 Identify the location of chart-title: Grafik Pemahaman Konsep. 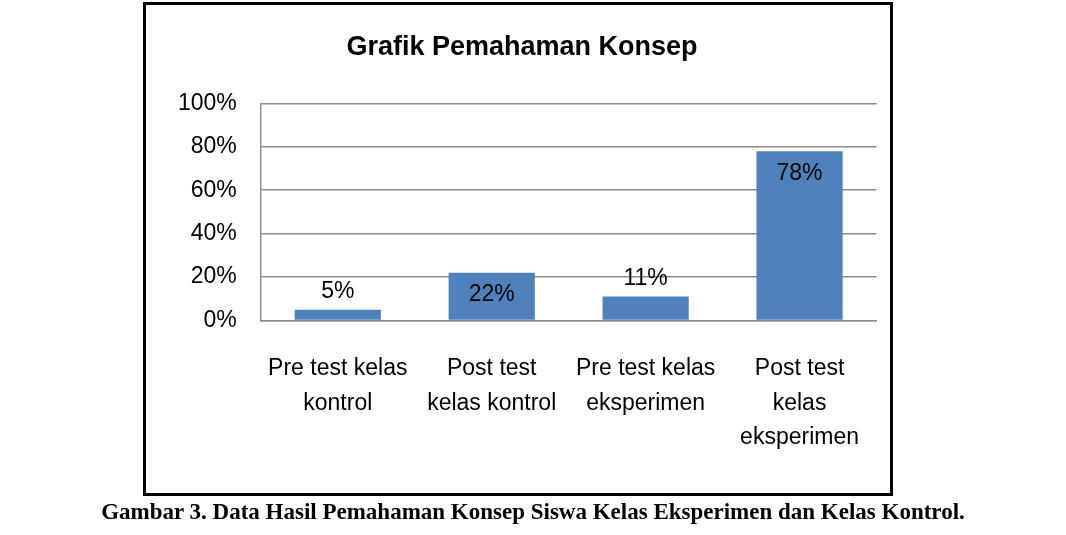
(522, 45).